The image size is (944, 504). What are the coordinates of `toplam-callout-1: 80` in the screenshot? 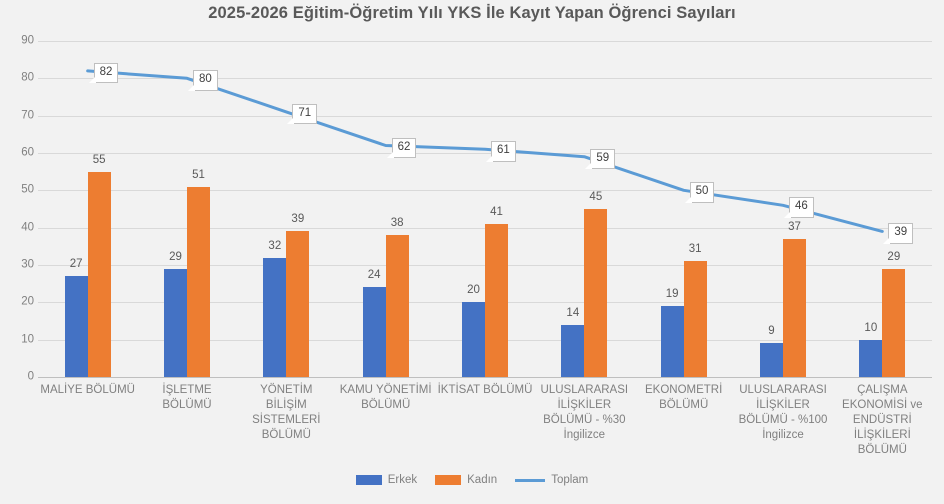 It's located at (202, 81).